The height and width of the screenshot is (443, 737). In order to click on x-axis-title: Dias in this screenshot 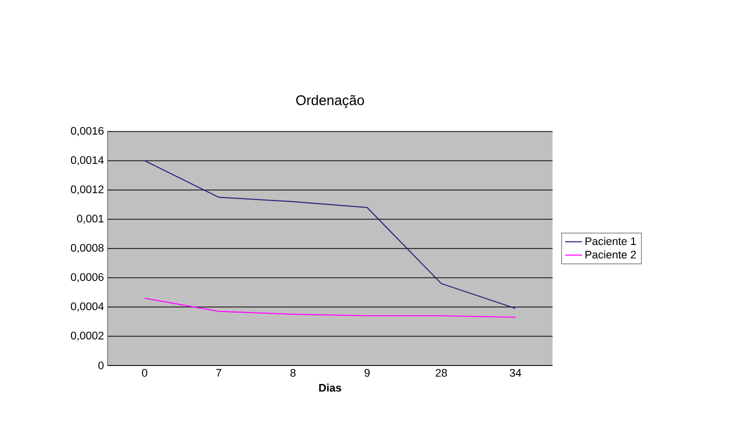, I will do `click(330, 388)`.